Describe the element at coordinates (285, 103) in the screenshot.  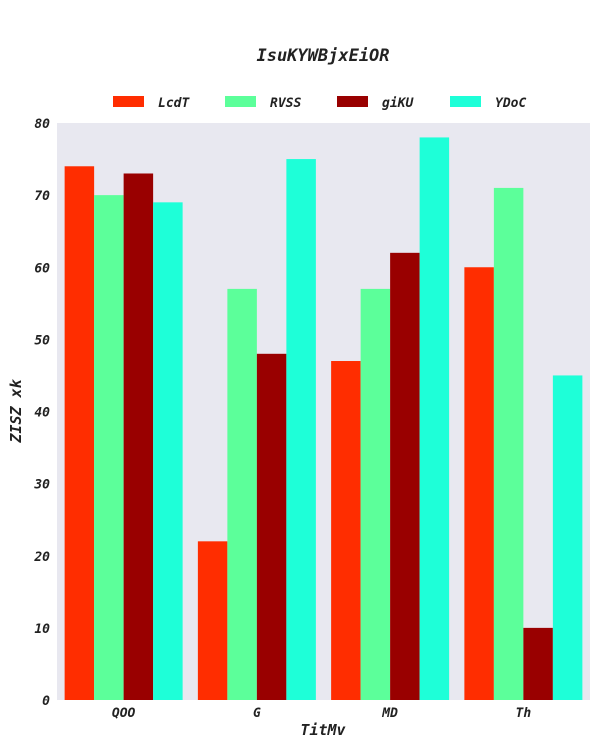
I see `legend-label: RVSS` at that location.